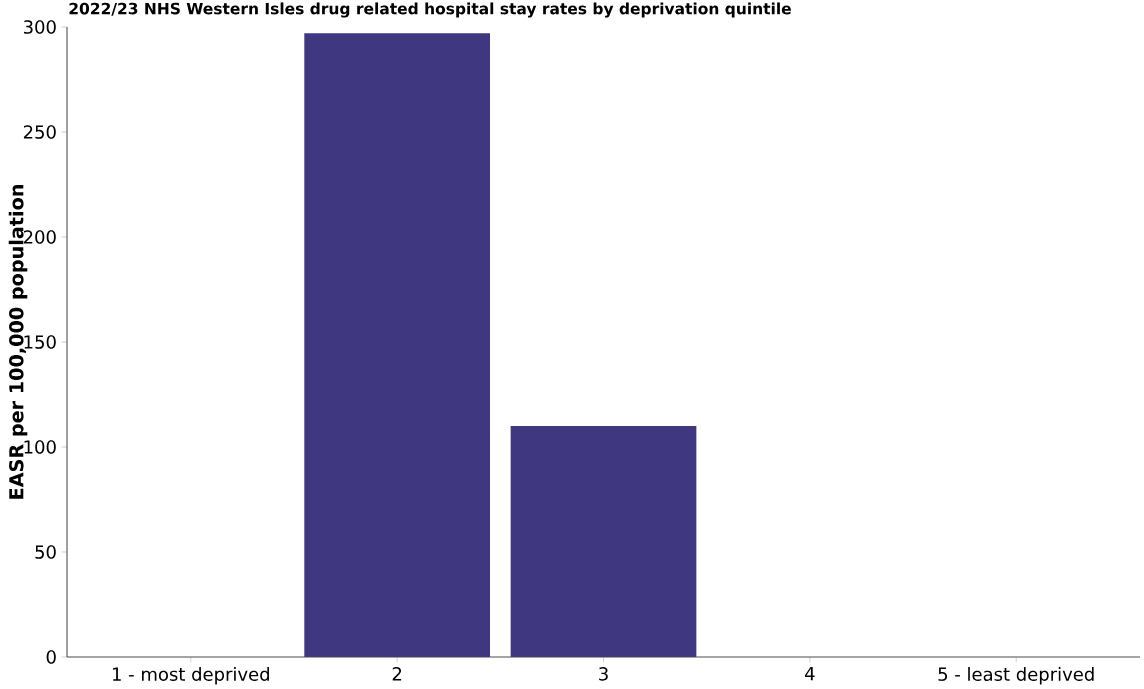 Image resolution: width=1144 pixels, height=689 pixels. What do you see at coordinates (191, 676) in the screenshot?
I see `x-tick-label: 1 - most deprived` at bounding box center [191, 676].